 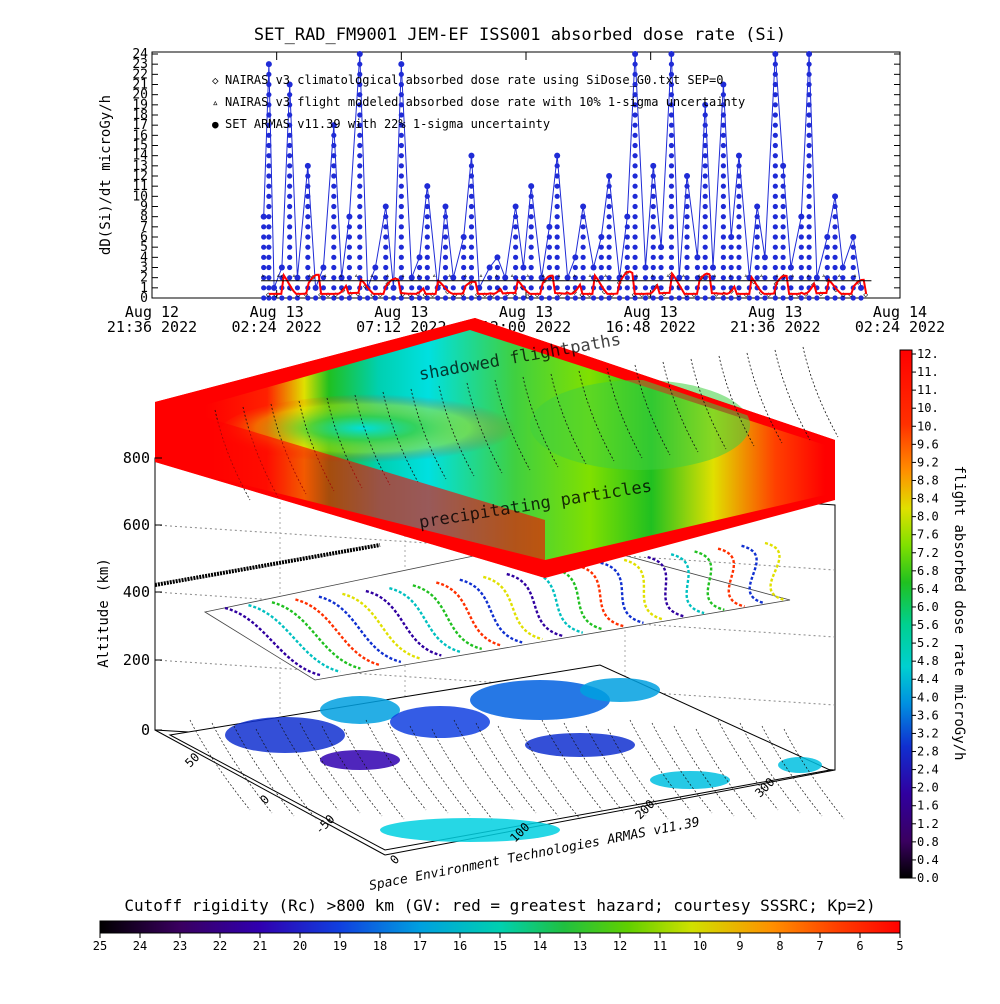 I want to click on rc-tick-label: 22, so click(x=220, y=946).